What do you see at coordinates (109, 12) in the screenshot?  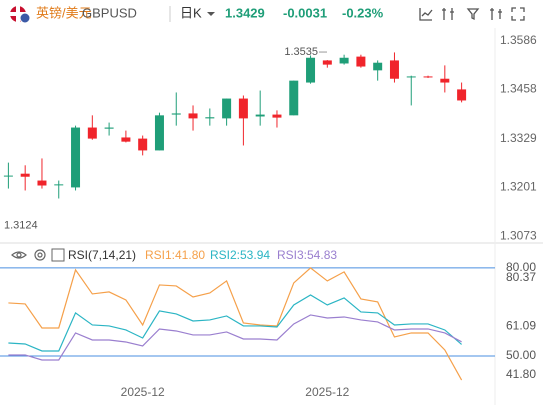 I see `symbol: GBPUSD` at bounding box center [109, 12].